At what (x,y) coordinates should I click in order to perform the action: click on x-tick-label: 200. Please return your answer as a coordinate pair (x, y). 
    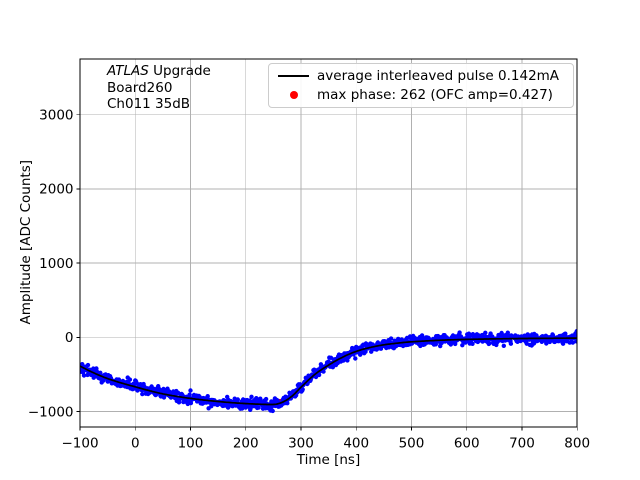
    Looking at the image, I should click on (246, 444).